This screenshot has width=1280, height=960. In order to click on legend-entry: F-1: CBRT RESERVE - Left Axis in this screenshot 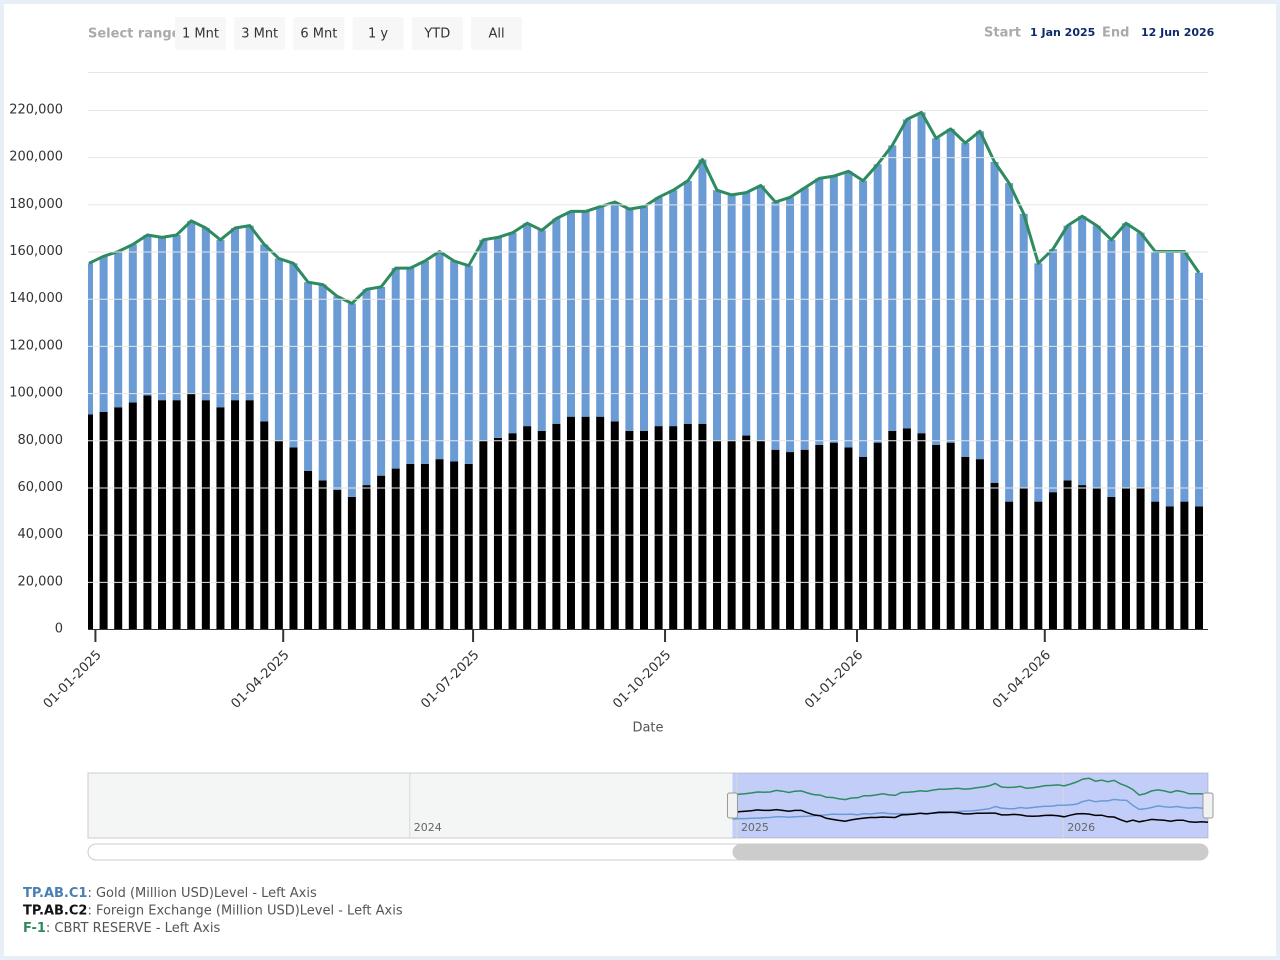, I will do `click(121, 928)`.